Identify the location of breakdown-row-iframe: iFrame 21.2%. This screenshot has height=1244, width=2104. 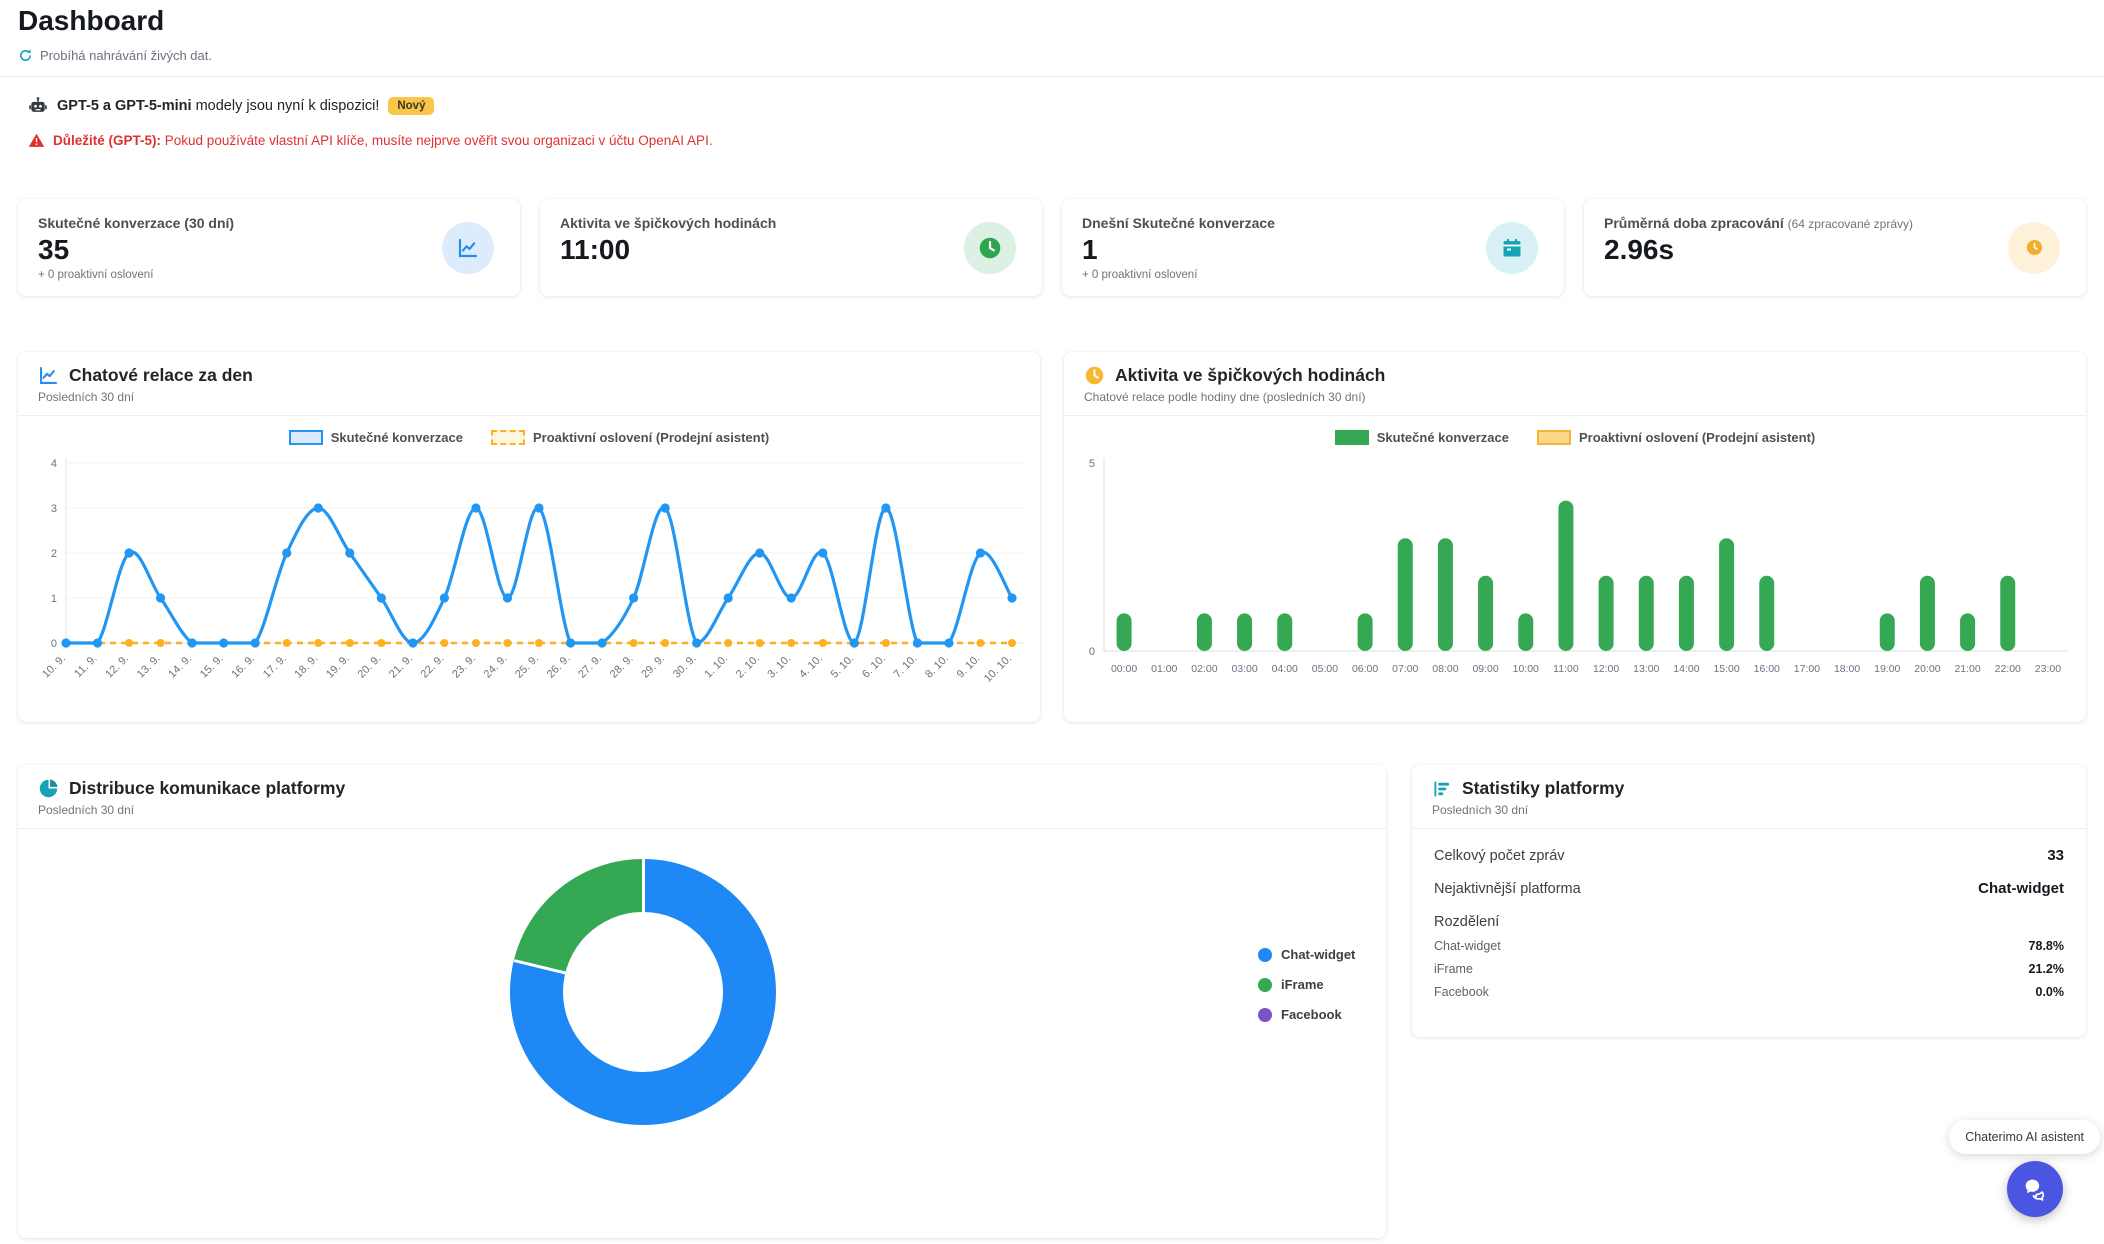
(1749, 969).